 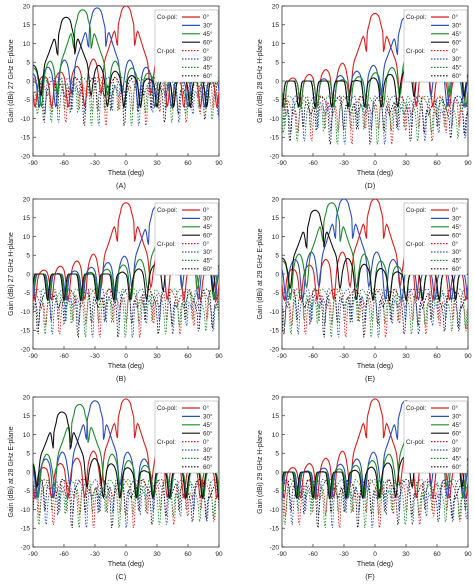 I want to click on y-axis-label: Gain (dBi) at 28 GHz E-plane, so click(x=11, y=471).